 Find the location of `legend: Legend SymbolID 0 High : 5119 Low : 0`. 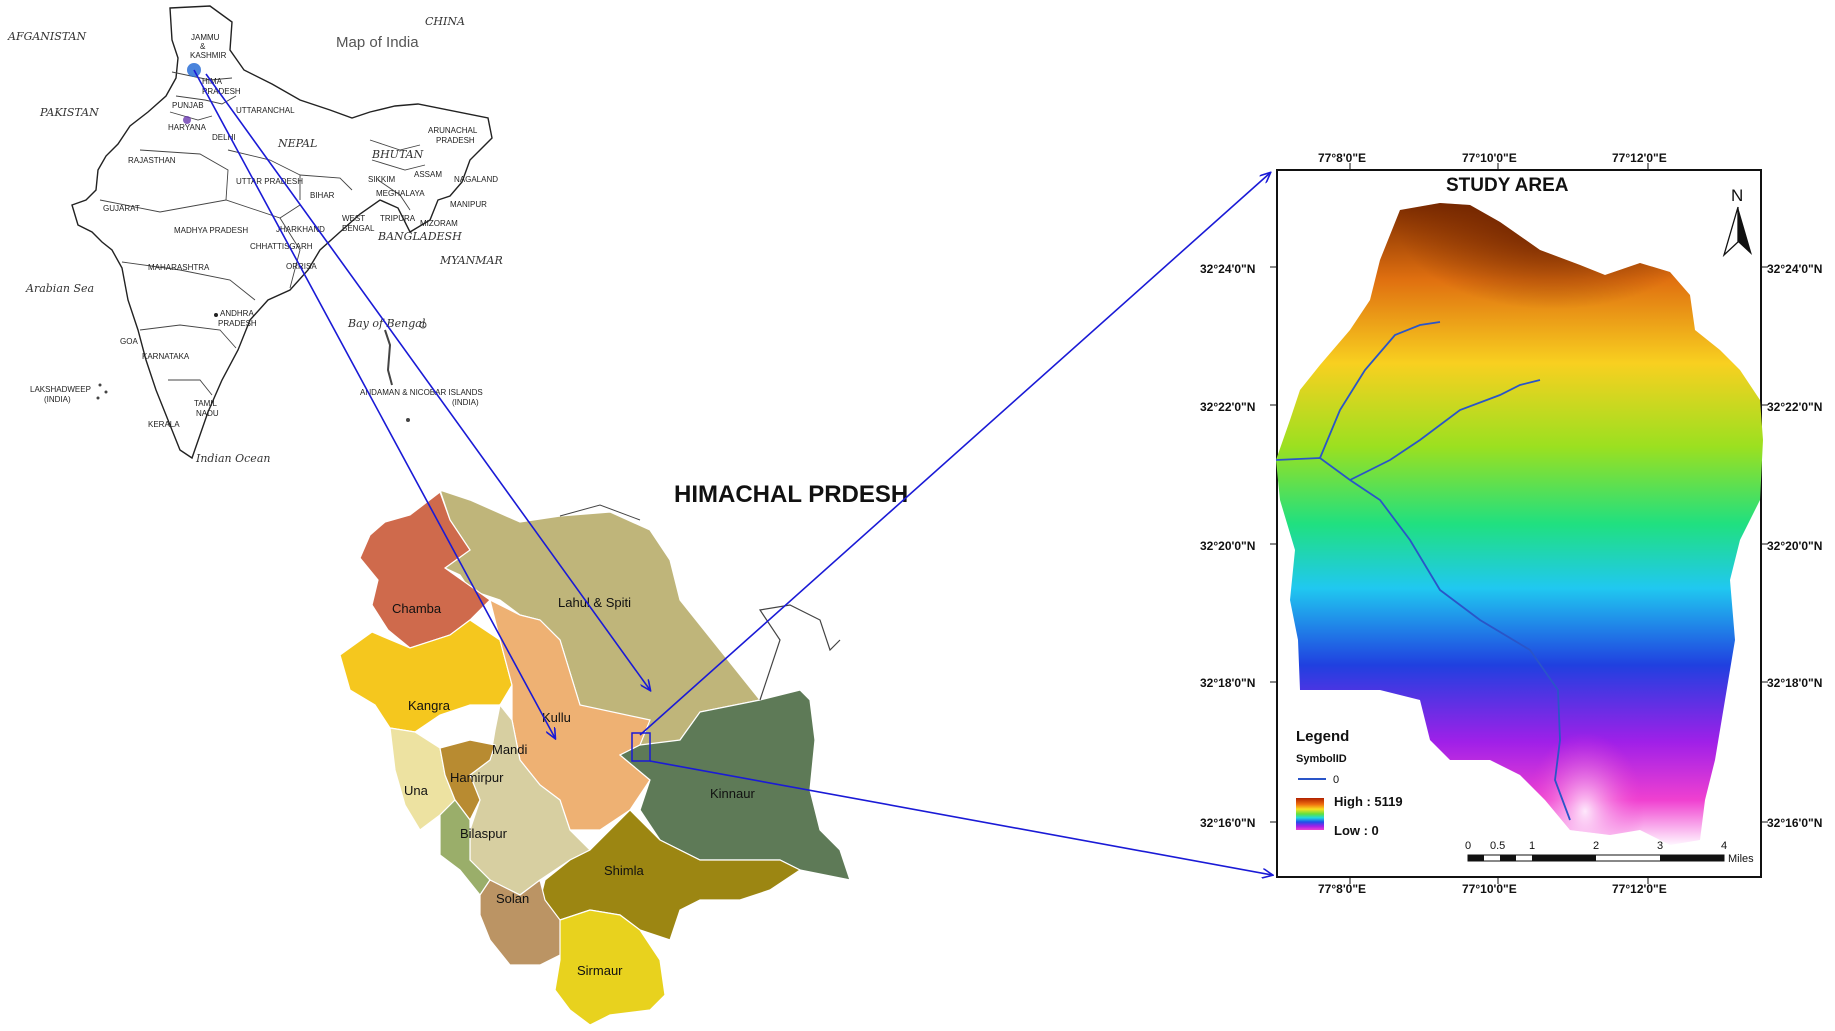

legend: Legend SymbolID 0 High : 5119 Low : 0 is located at coordinates (1349, 783).